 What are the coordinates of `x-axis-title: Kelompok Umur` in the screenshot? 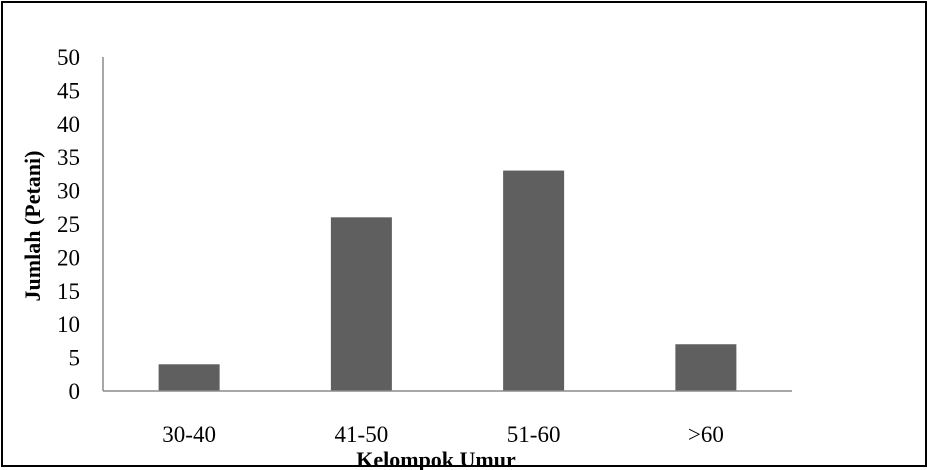 It's located at (436, 458).